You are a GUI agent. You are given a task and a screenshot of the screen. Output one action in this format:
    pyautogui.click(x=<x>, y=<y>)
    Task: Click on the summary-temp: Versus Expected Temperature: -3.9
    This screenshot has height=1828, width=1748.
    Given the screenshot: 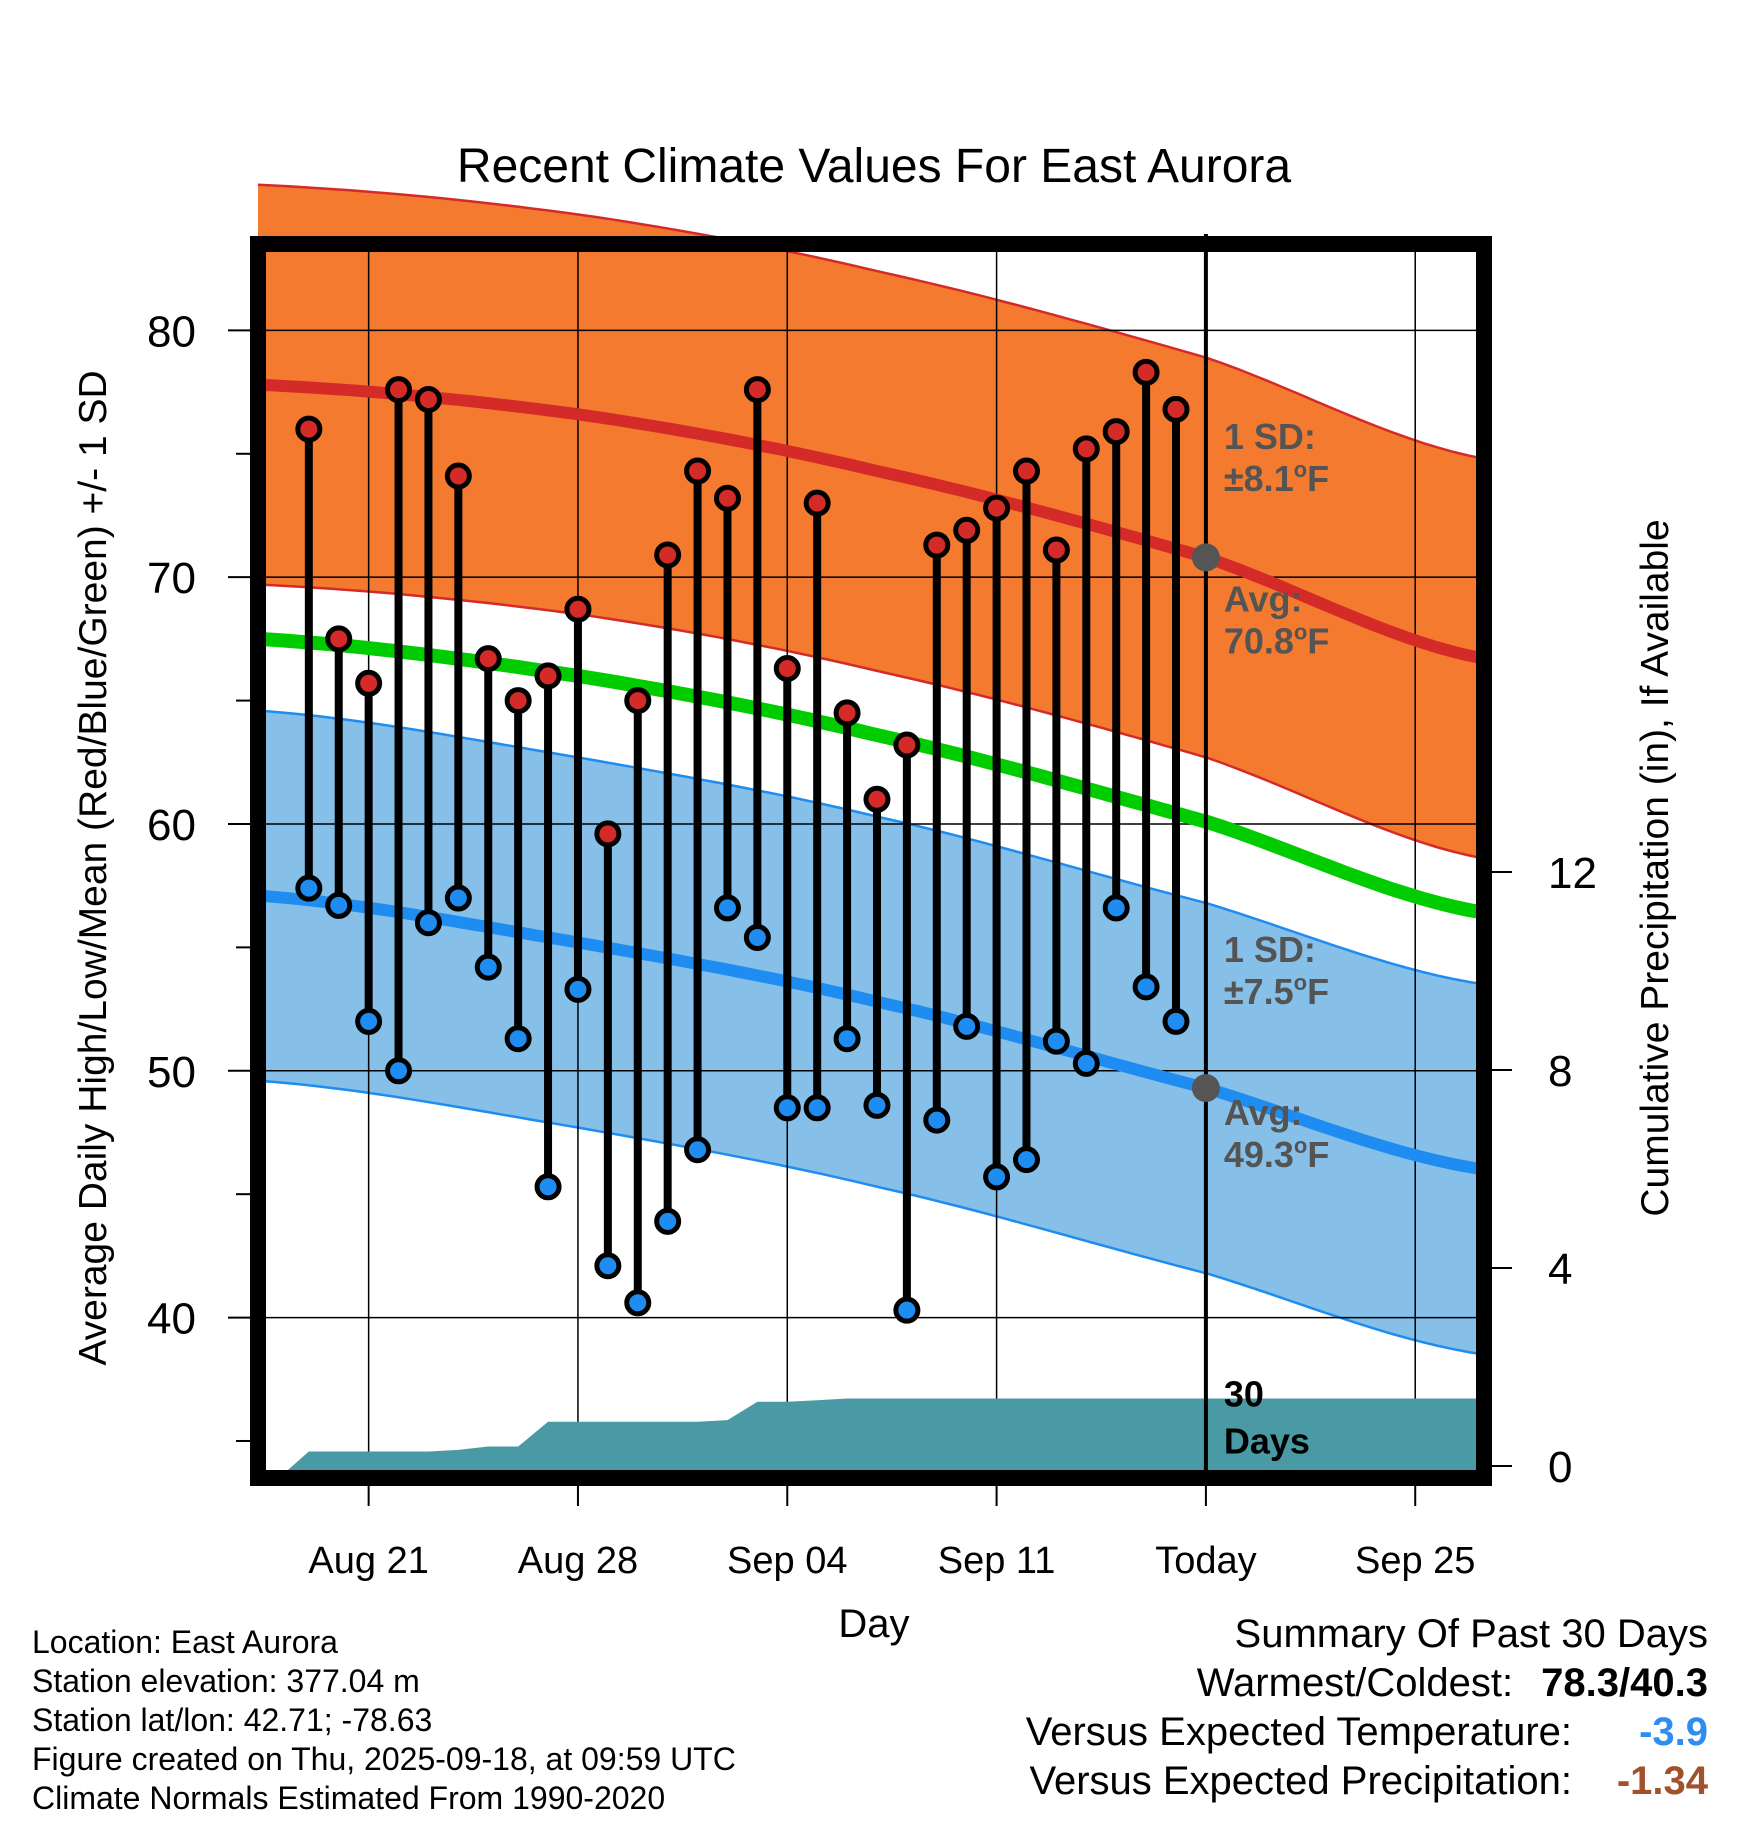 What is the action you would take?
    pyautogui.click(x=1367, y=1732)
    